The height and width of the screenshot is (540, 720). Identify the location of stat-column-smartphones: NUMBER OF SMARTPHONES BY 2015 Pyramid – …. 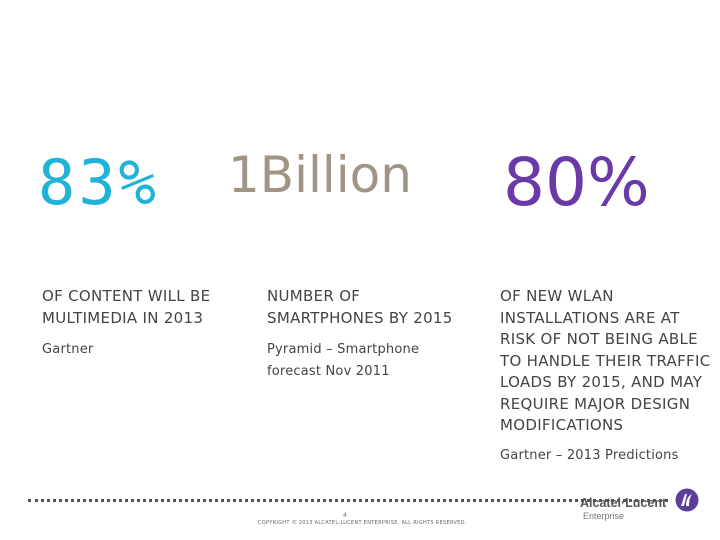
(372, 334).